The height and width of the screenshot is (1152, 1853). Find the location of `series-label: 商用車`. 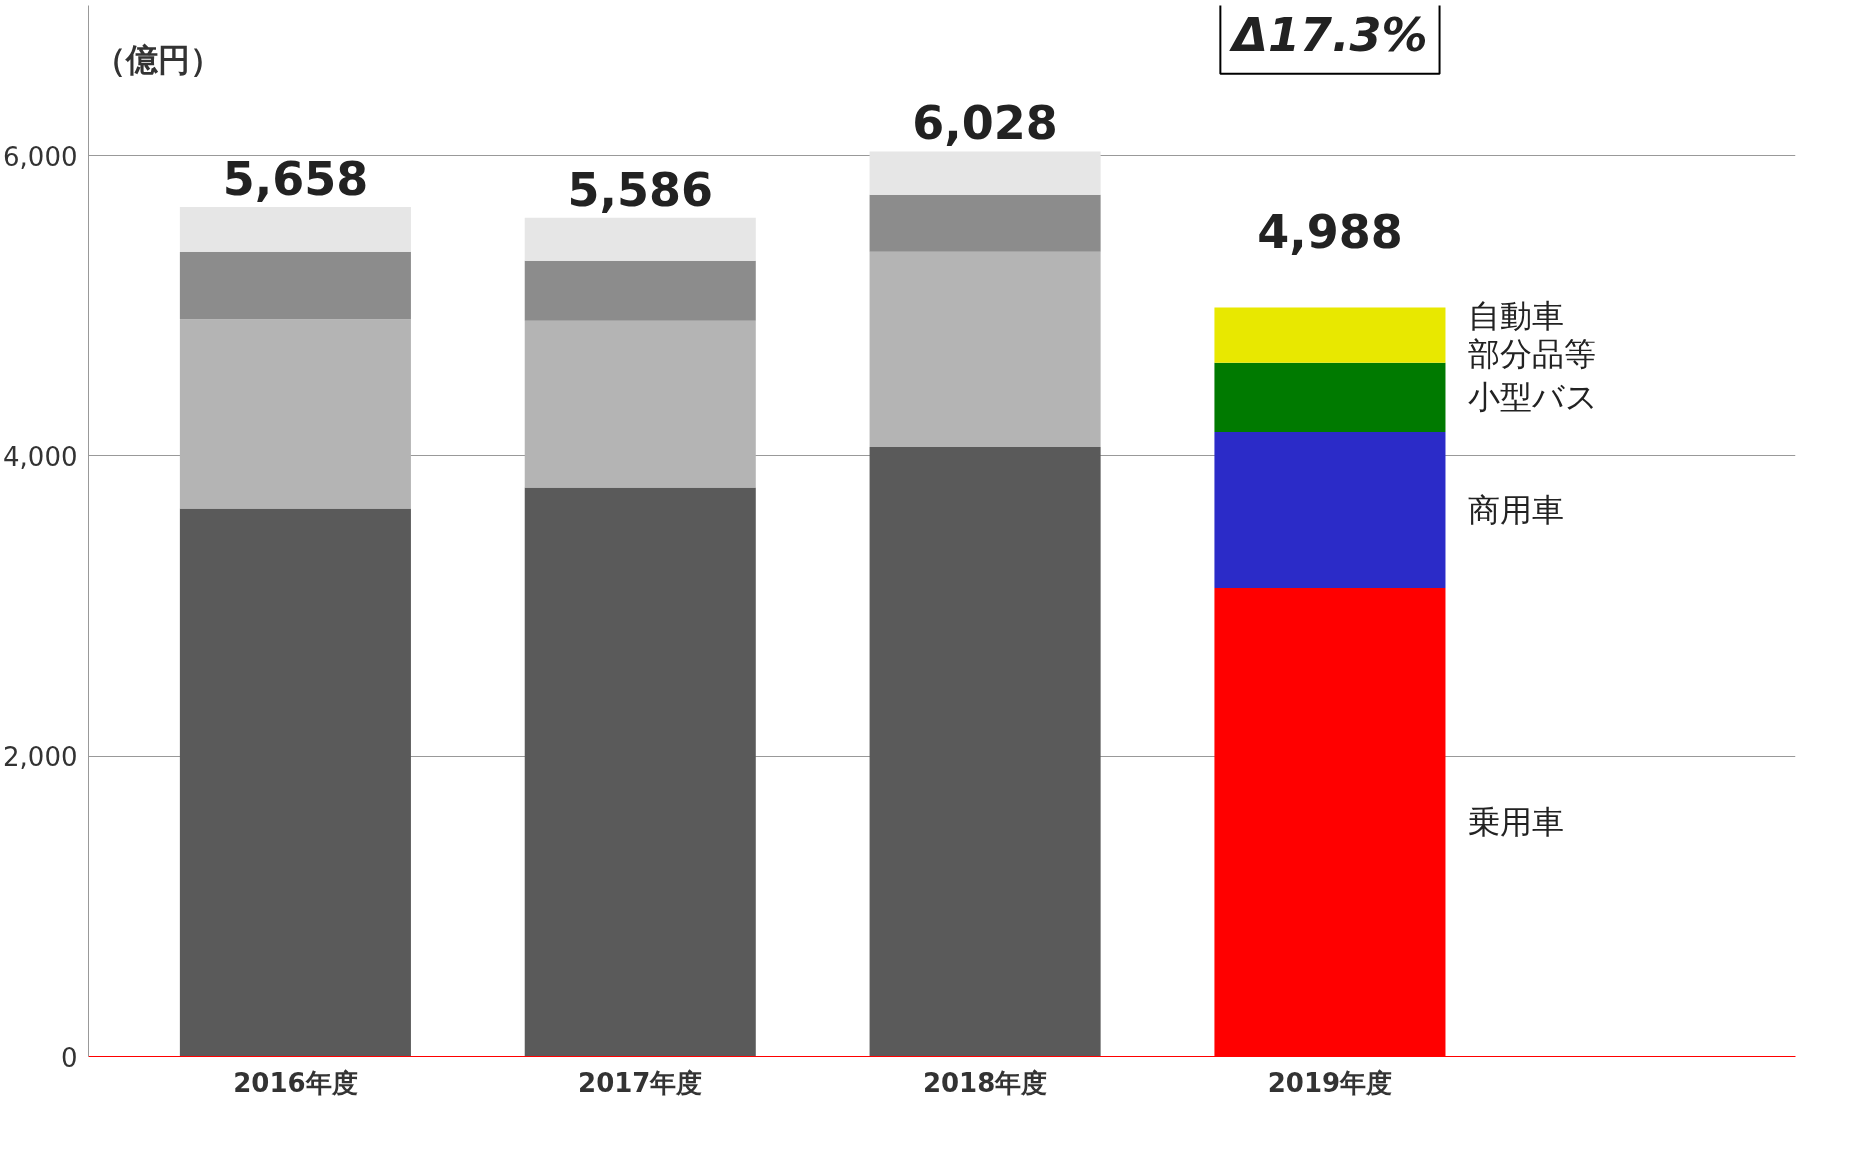

series-label: 商用車 is located at coordinates (1515, 509).